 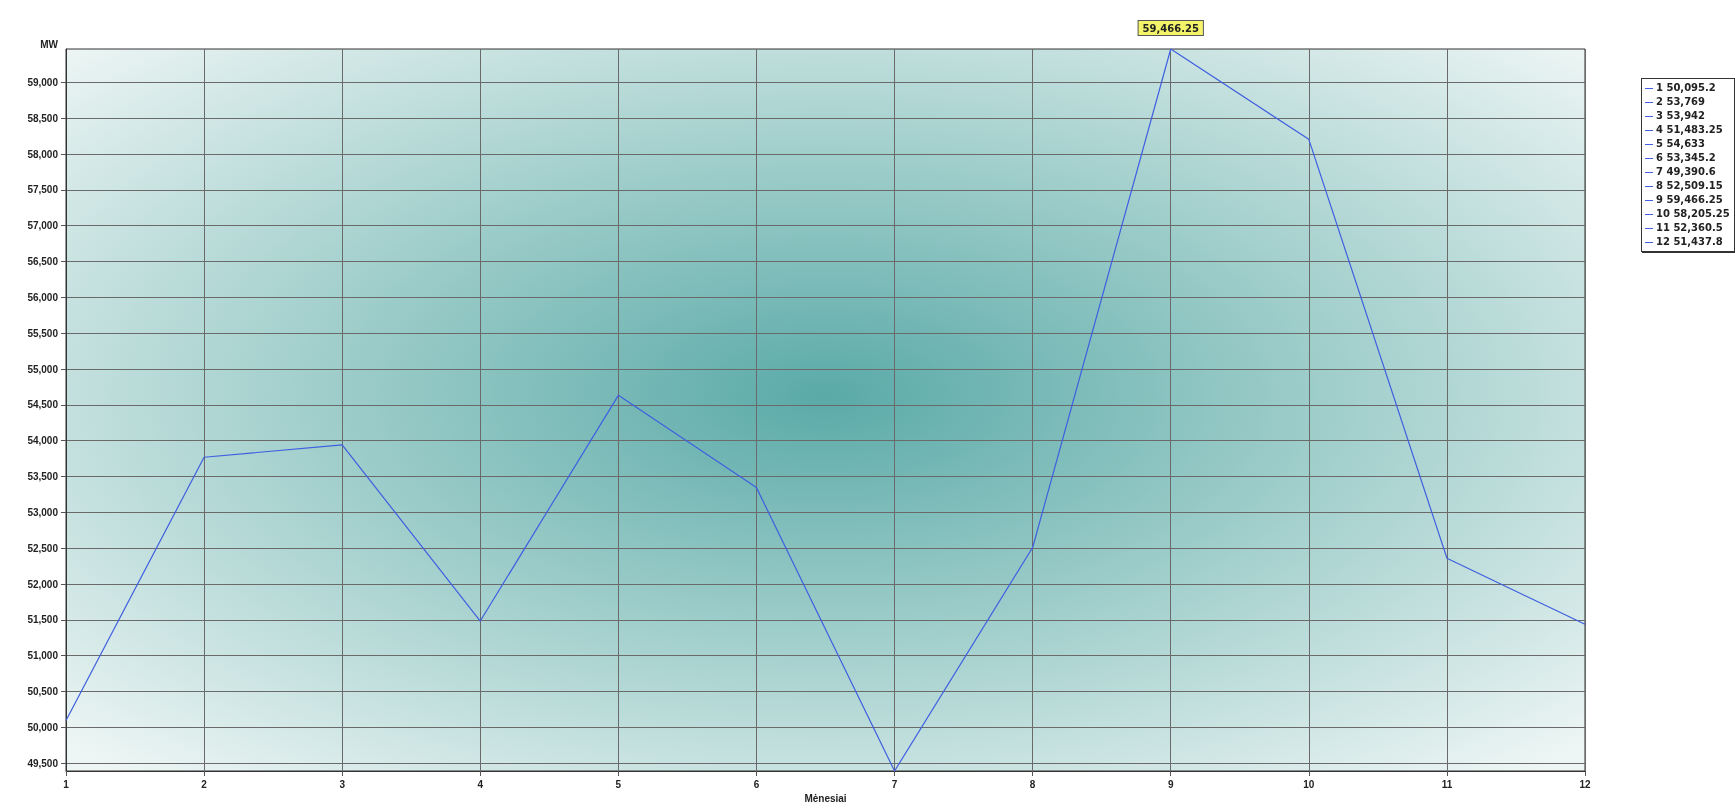 What do you see at coordinates (894, 784) in the screenshot?
I see `x-tick-label: 7` at bounding box center [894, 784].